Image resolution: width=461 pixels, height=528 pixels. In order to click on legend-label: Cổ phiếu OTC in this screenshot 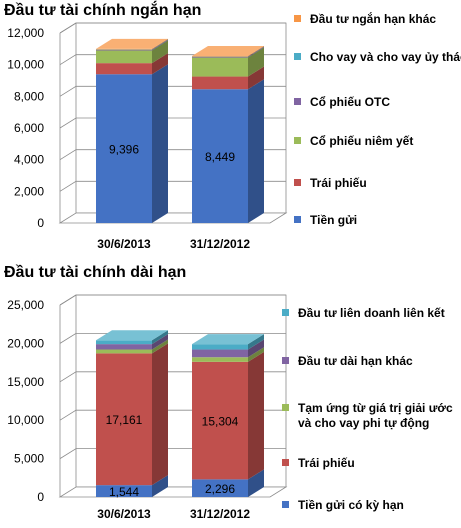, I will do `click(350, 102)`.